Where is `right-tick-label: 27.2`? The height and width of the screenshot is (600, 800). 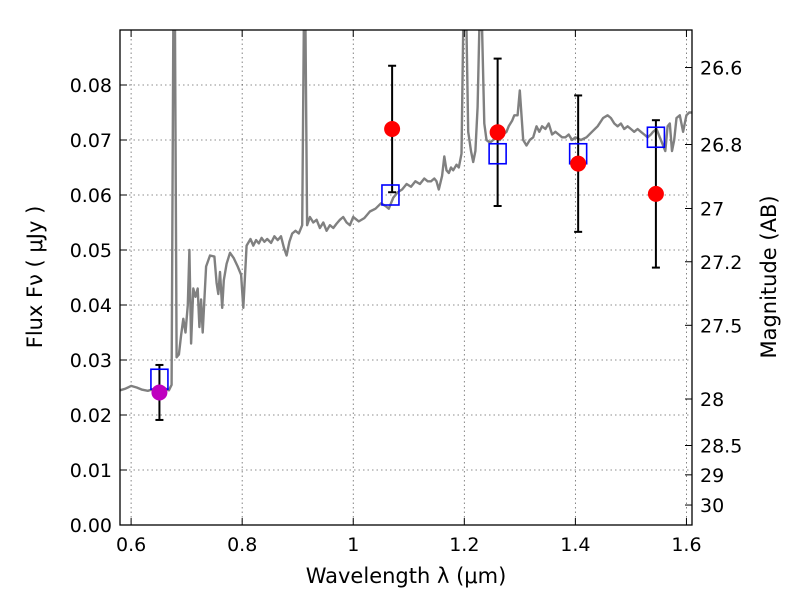
right-tick-label: 27.2 is located at coordinates (721, 263).